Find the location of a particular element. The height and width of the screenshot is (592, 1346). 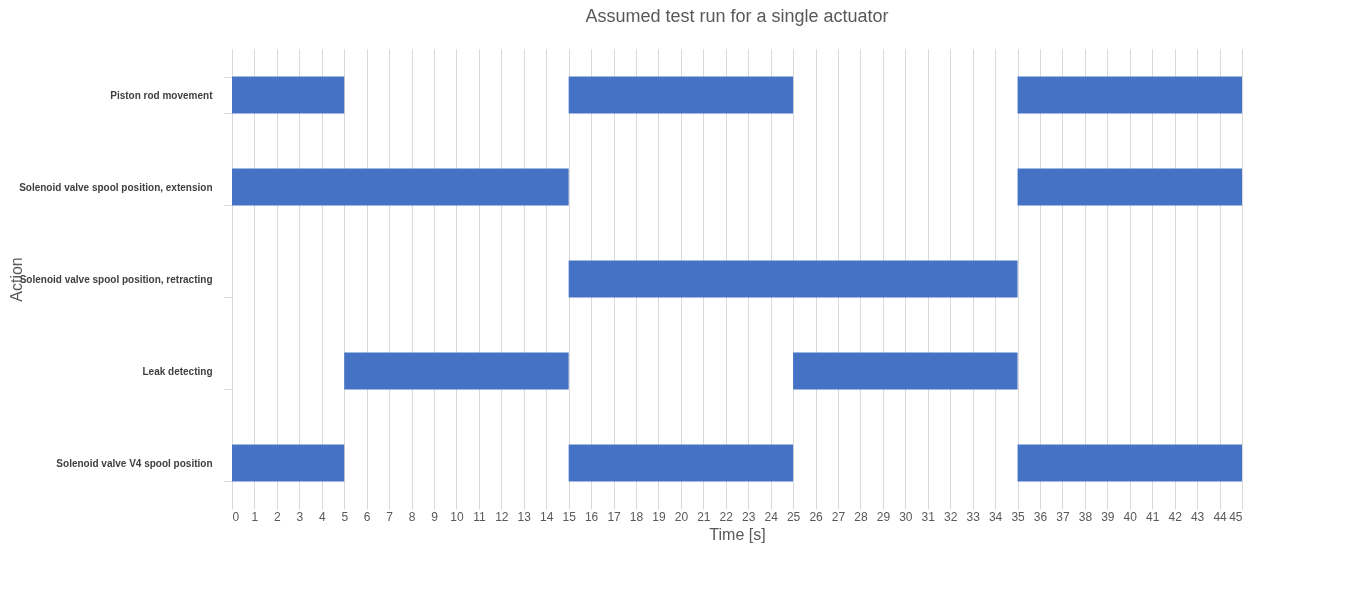

x-tick-label: 15 is located at coordinates (569, 516).